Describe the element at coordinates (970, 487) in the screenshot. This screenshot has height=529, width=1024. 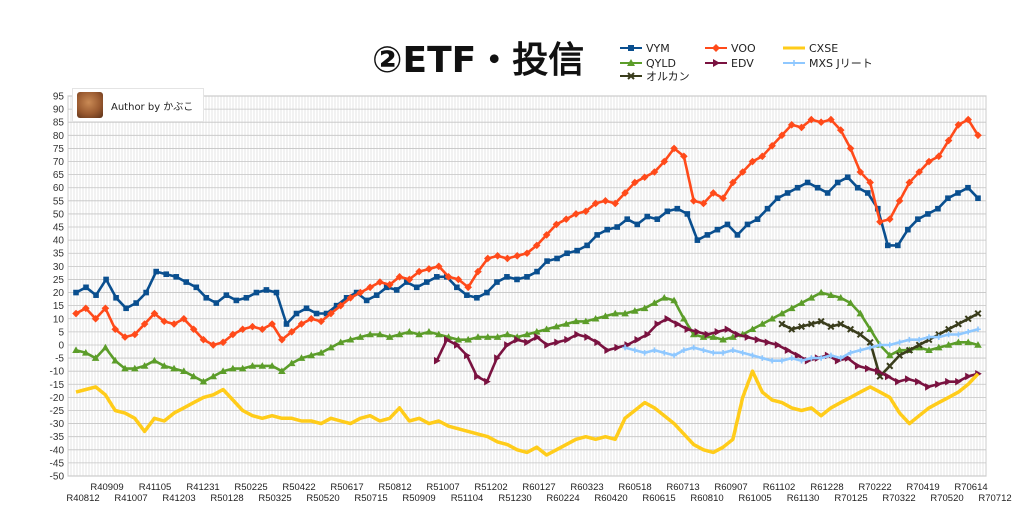
I see `x-tick-label: R70614` at that location.